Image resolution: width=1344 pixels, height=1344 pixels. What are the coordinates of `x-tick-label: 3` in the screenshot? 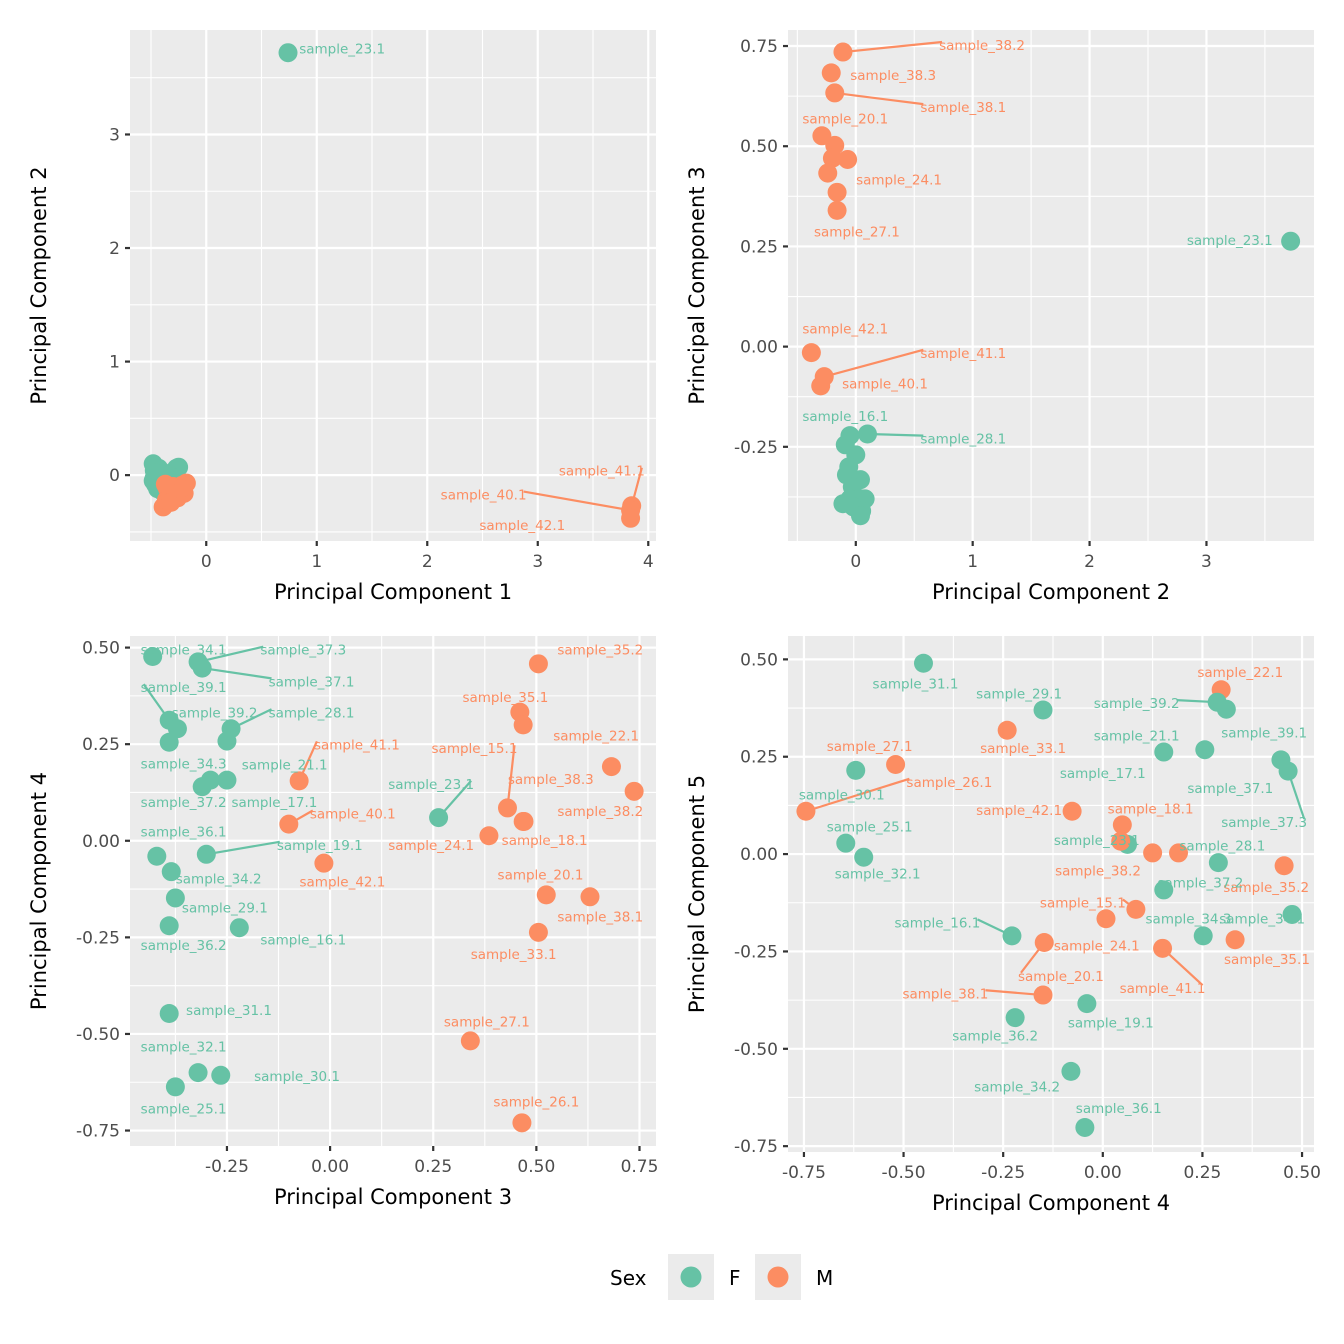 It's located at (1206, 562).